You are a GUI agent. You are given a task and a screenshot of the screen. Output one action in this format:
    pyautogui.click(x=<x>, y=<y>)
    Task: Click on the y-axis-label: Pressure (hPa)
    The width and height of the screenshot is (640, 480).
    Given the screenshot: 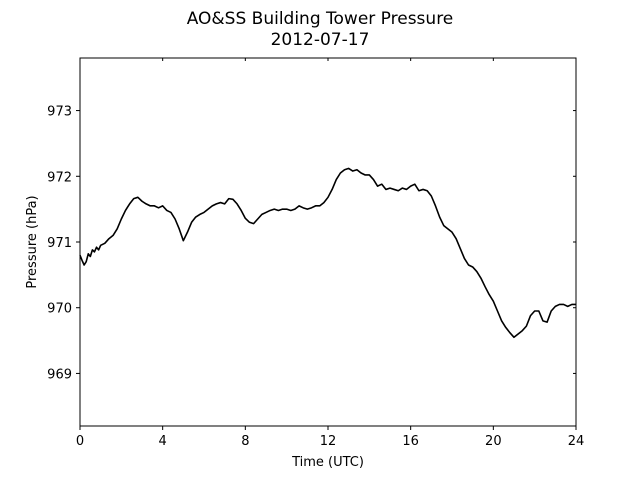 What is the action you would take?
    pyautogui.click(x=32, y=241)
    